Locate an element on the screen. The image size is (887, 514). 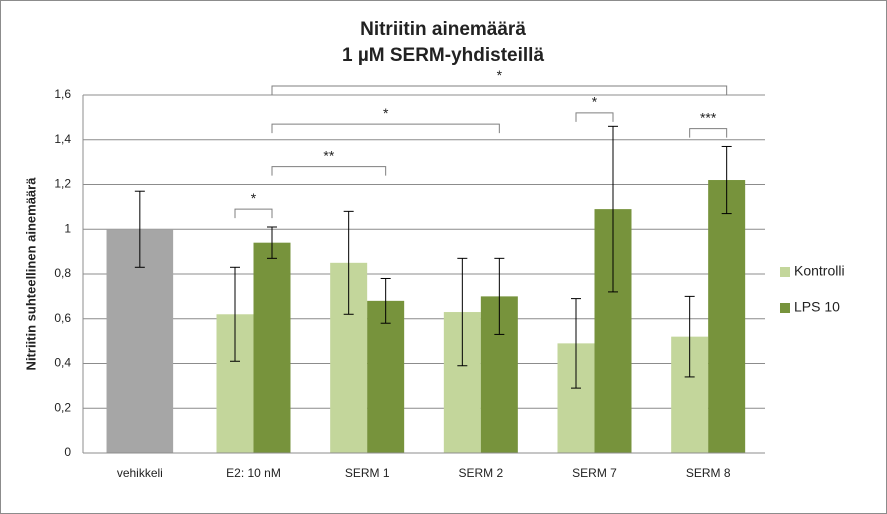
x-tick-label: SERM 8 is located at coordinates (708, 473).